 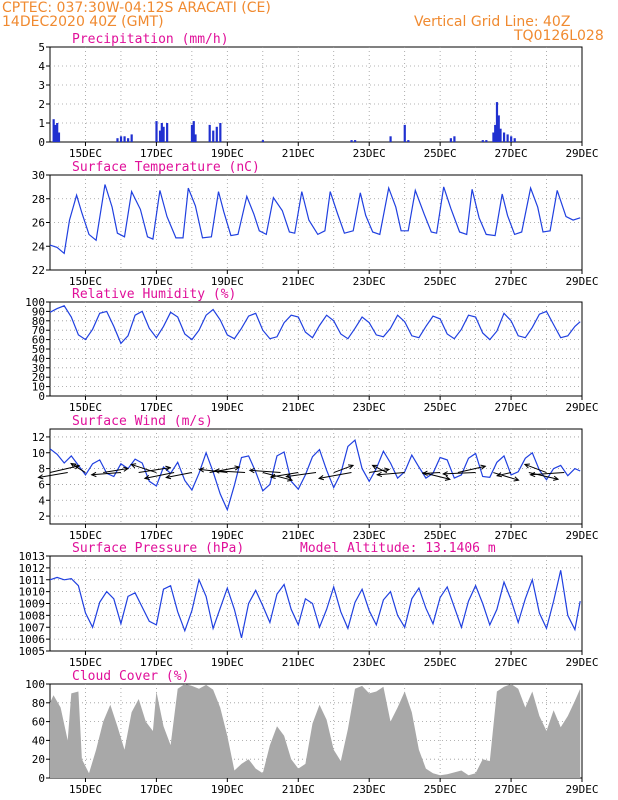 I want to click on y-tick-label: 4, so click(x=41, y=66).